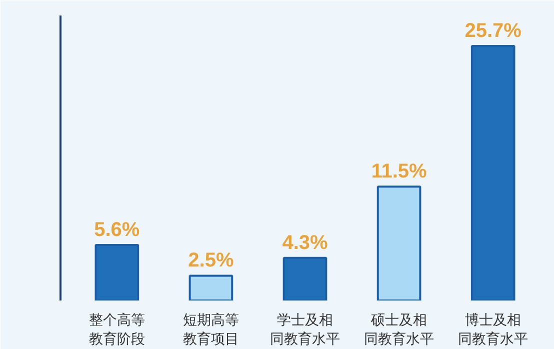 This screenshot has height=349, width=554. What do you see at coordinates (210, 329) in the screenshot?
I see `x-tick-label: 短期高等教育项目` at bounding box center [210, 329].